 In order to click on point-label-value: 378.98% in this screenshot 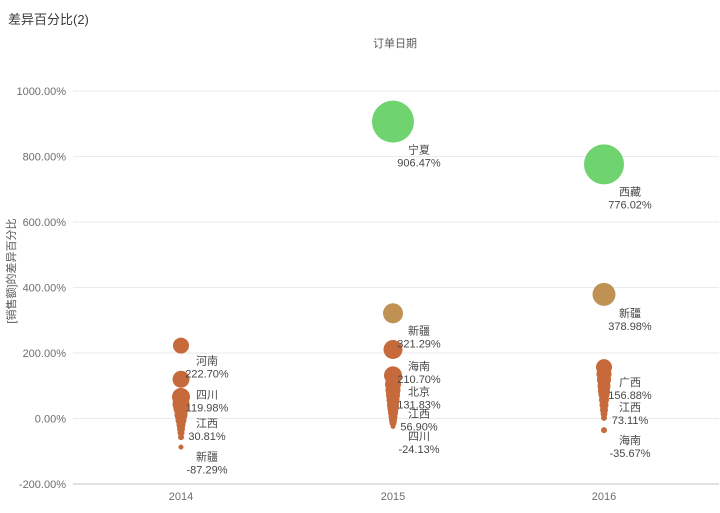, I will do `click(630, 327)`.